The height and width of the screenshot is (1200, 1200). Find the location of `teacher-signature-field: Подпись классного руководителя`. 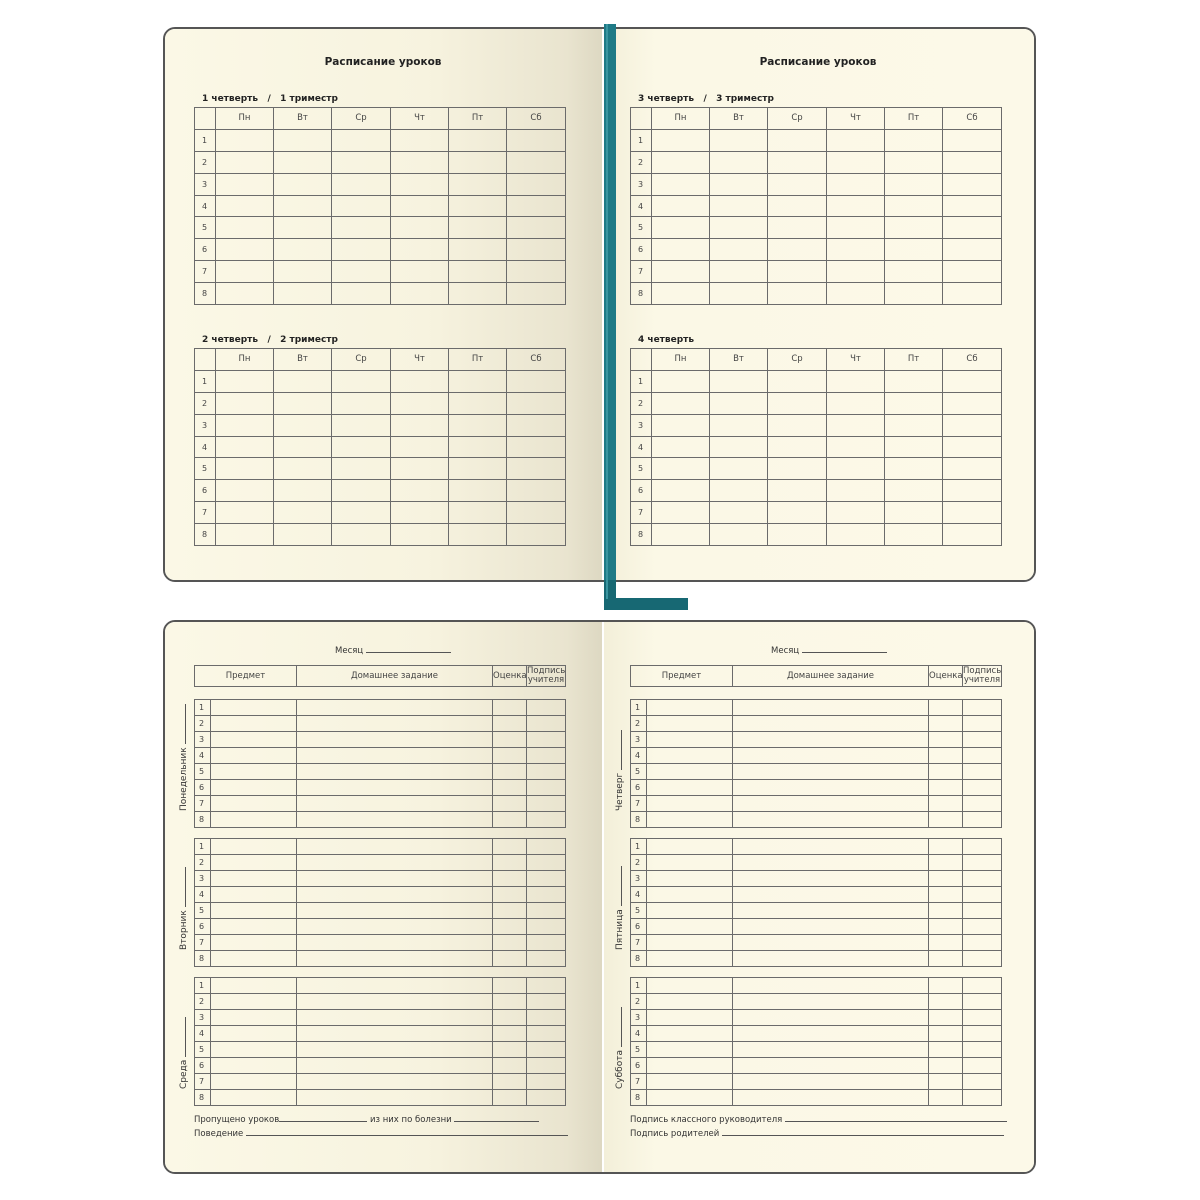

teacher-signature-field: Подпись классного руководителя is located at coordinates (818, 1120).